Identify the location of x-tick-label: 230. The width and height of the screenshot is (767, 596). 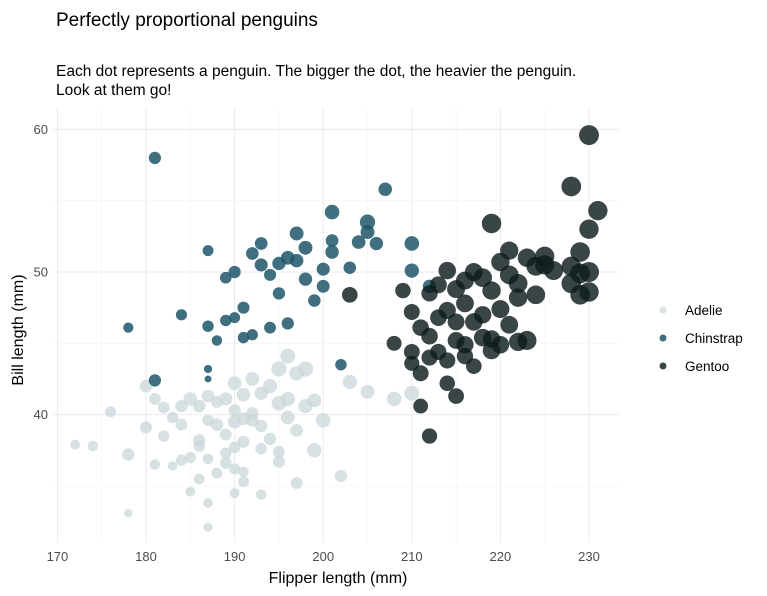
(589, 556).